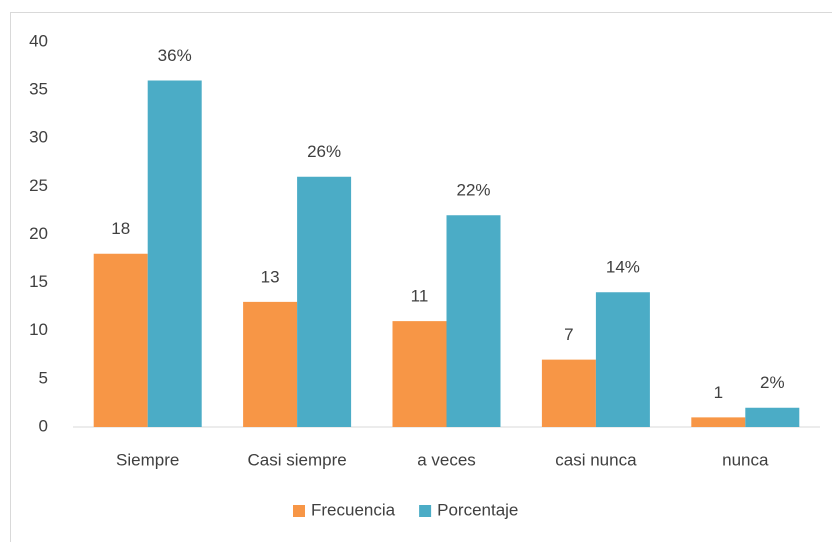 This screenshot has height=542, width=832. Describe the element at coordinates (38, 137) in the screenshot. I see `y-tick-label: 30` at that location.